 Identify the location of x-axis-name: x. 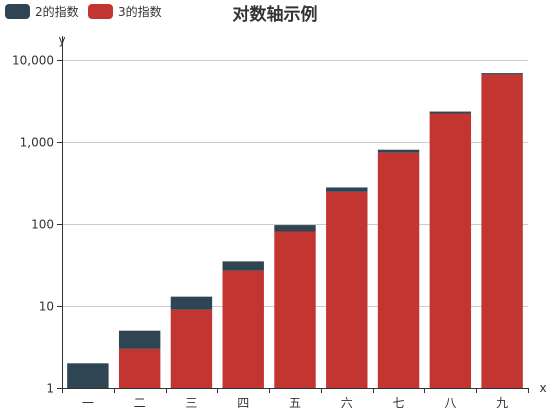
(542, 388).